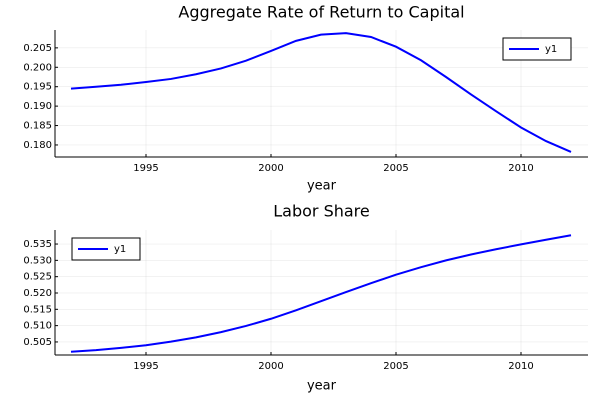 The image size is (600, 400). What do you see at coordinates (37, 260) in the screenshot?
I see `y-tick-label: 0.530` at bounding box center [37, 260].